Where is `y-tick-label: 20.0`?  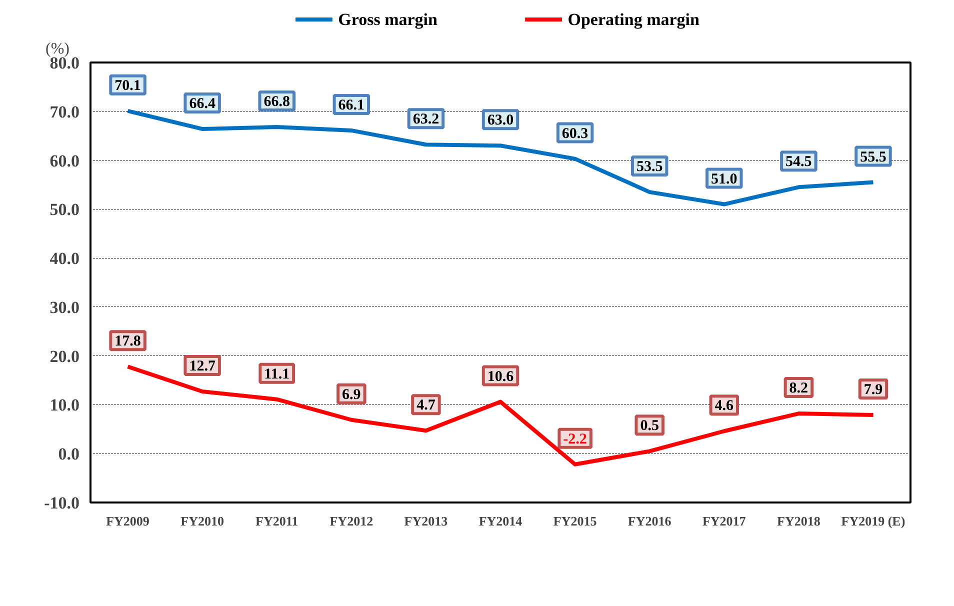 y-tick-label: 20.0 is located at coordinates (65, 356).